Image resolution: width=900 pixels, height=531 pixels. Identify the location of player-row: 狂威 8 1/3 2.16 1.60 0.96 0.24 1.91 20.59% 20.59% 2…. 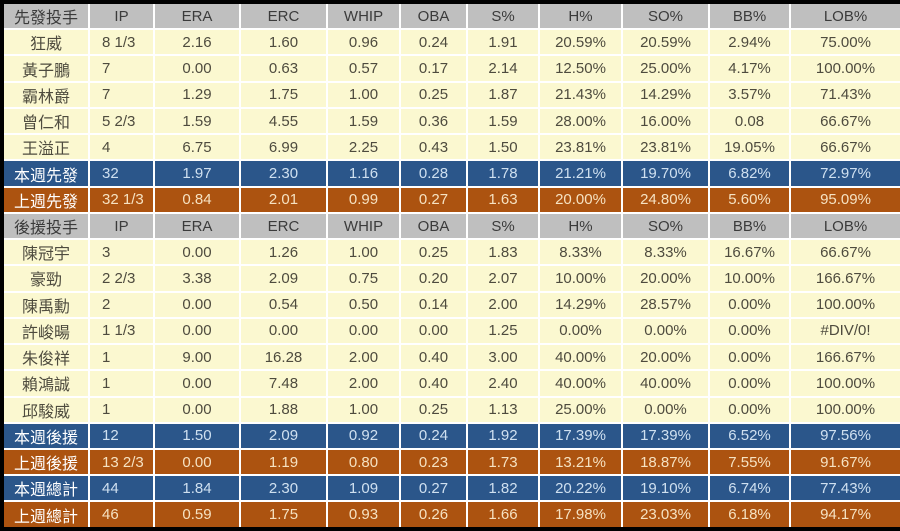
(450, 42).